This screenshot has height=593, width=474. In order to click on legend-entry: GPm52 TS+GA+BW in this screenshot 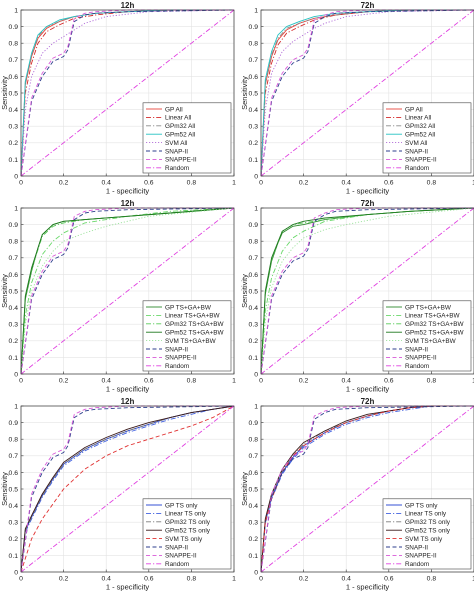, I will do `click(194, 333)`.